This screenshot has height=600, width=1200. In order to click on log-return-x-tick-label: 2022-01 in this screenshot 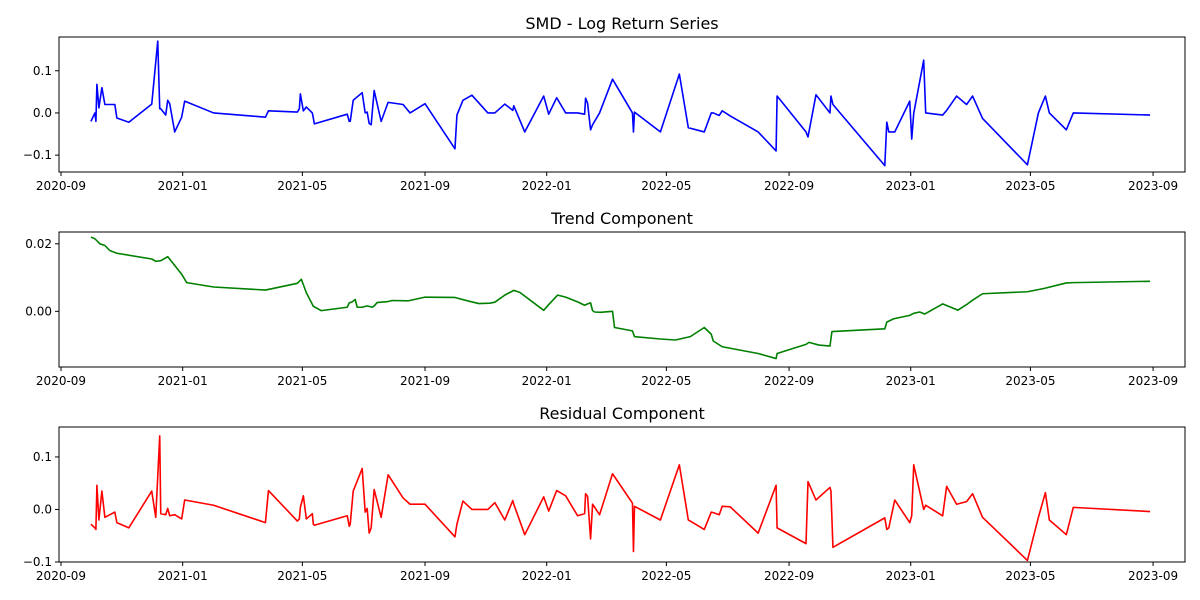, I will do `click(547, 186)`.